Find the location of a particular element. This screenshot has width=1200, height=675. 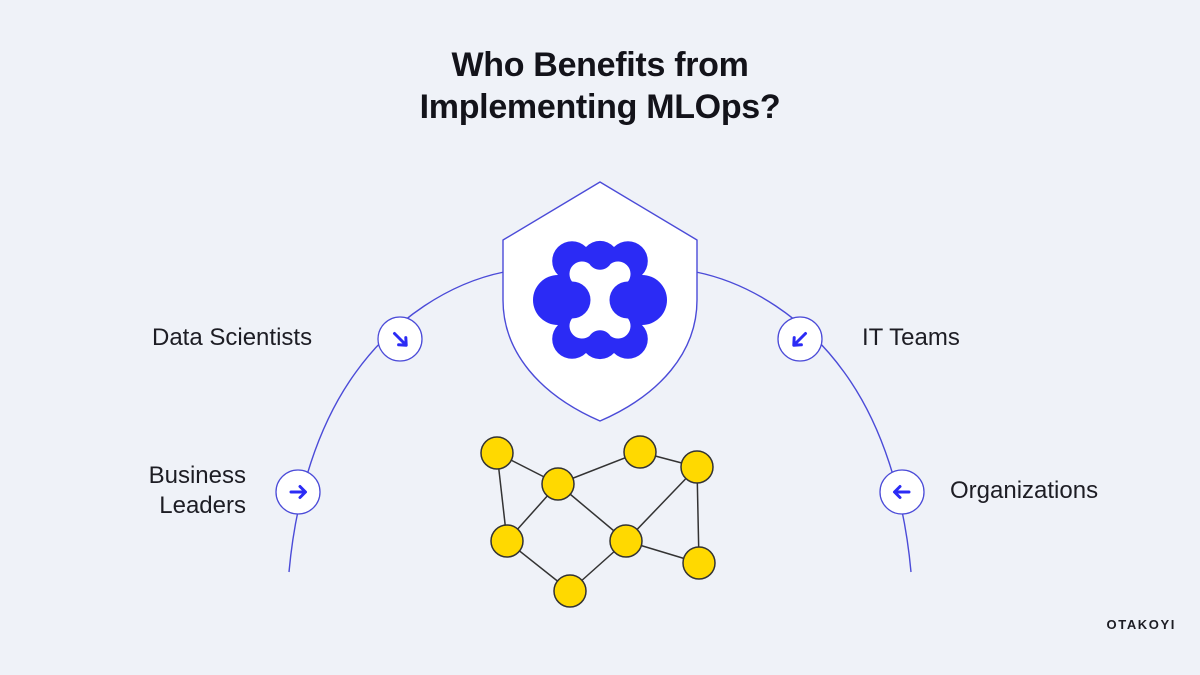

arrow-down-right-icon is located at coordinates (400, 339).